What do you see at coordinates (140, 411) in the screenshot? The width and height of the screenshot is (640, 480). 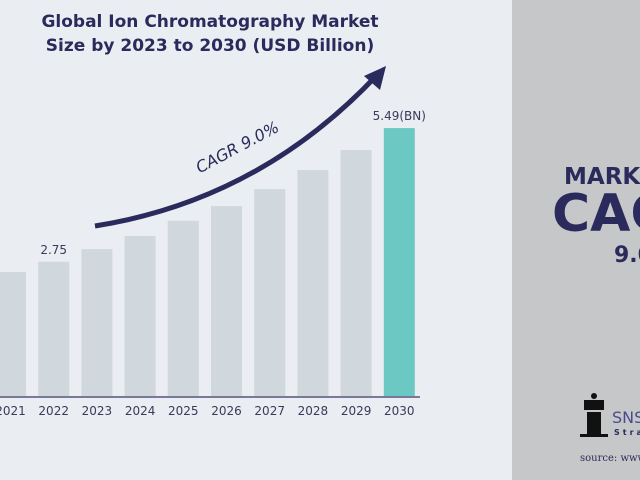 I see `x-tick-label: 2024` at bounding box center [140, 411].